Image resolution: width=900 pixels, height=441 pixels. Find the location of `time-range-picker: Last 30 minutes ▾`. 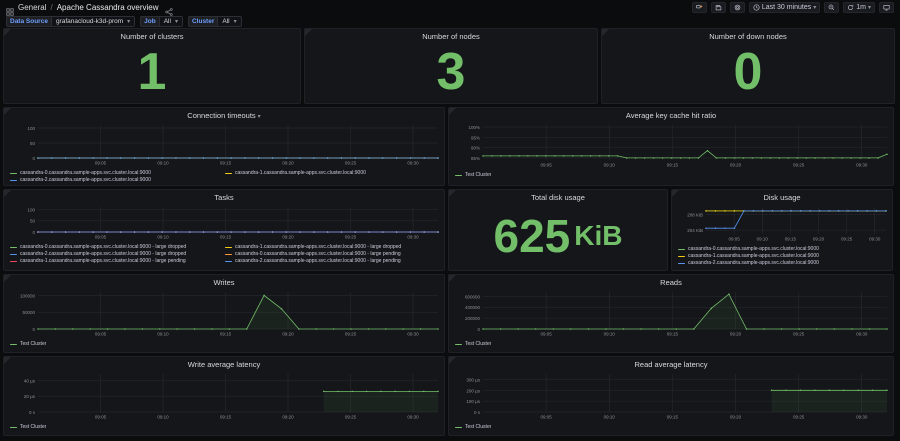

time-range-picker: Last 30 minutes ▾ is located at coordinates (784, 7).